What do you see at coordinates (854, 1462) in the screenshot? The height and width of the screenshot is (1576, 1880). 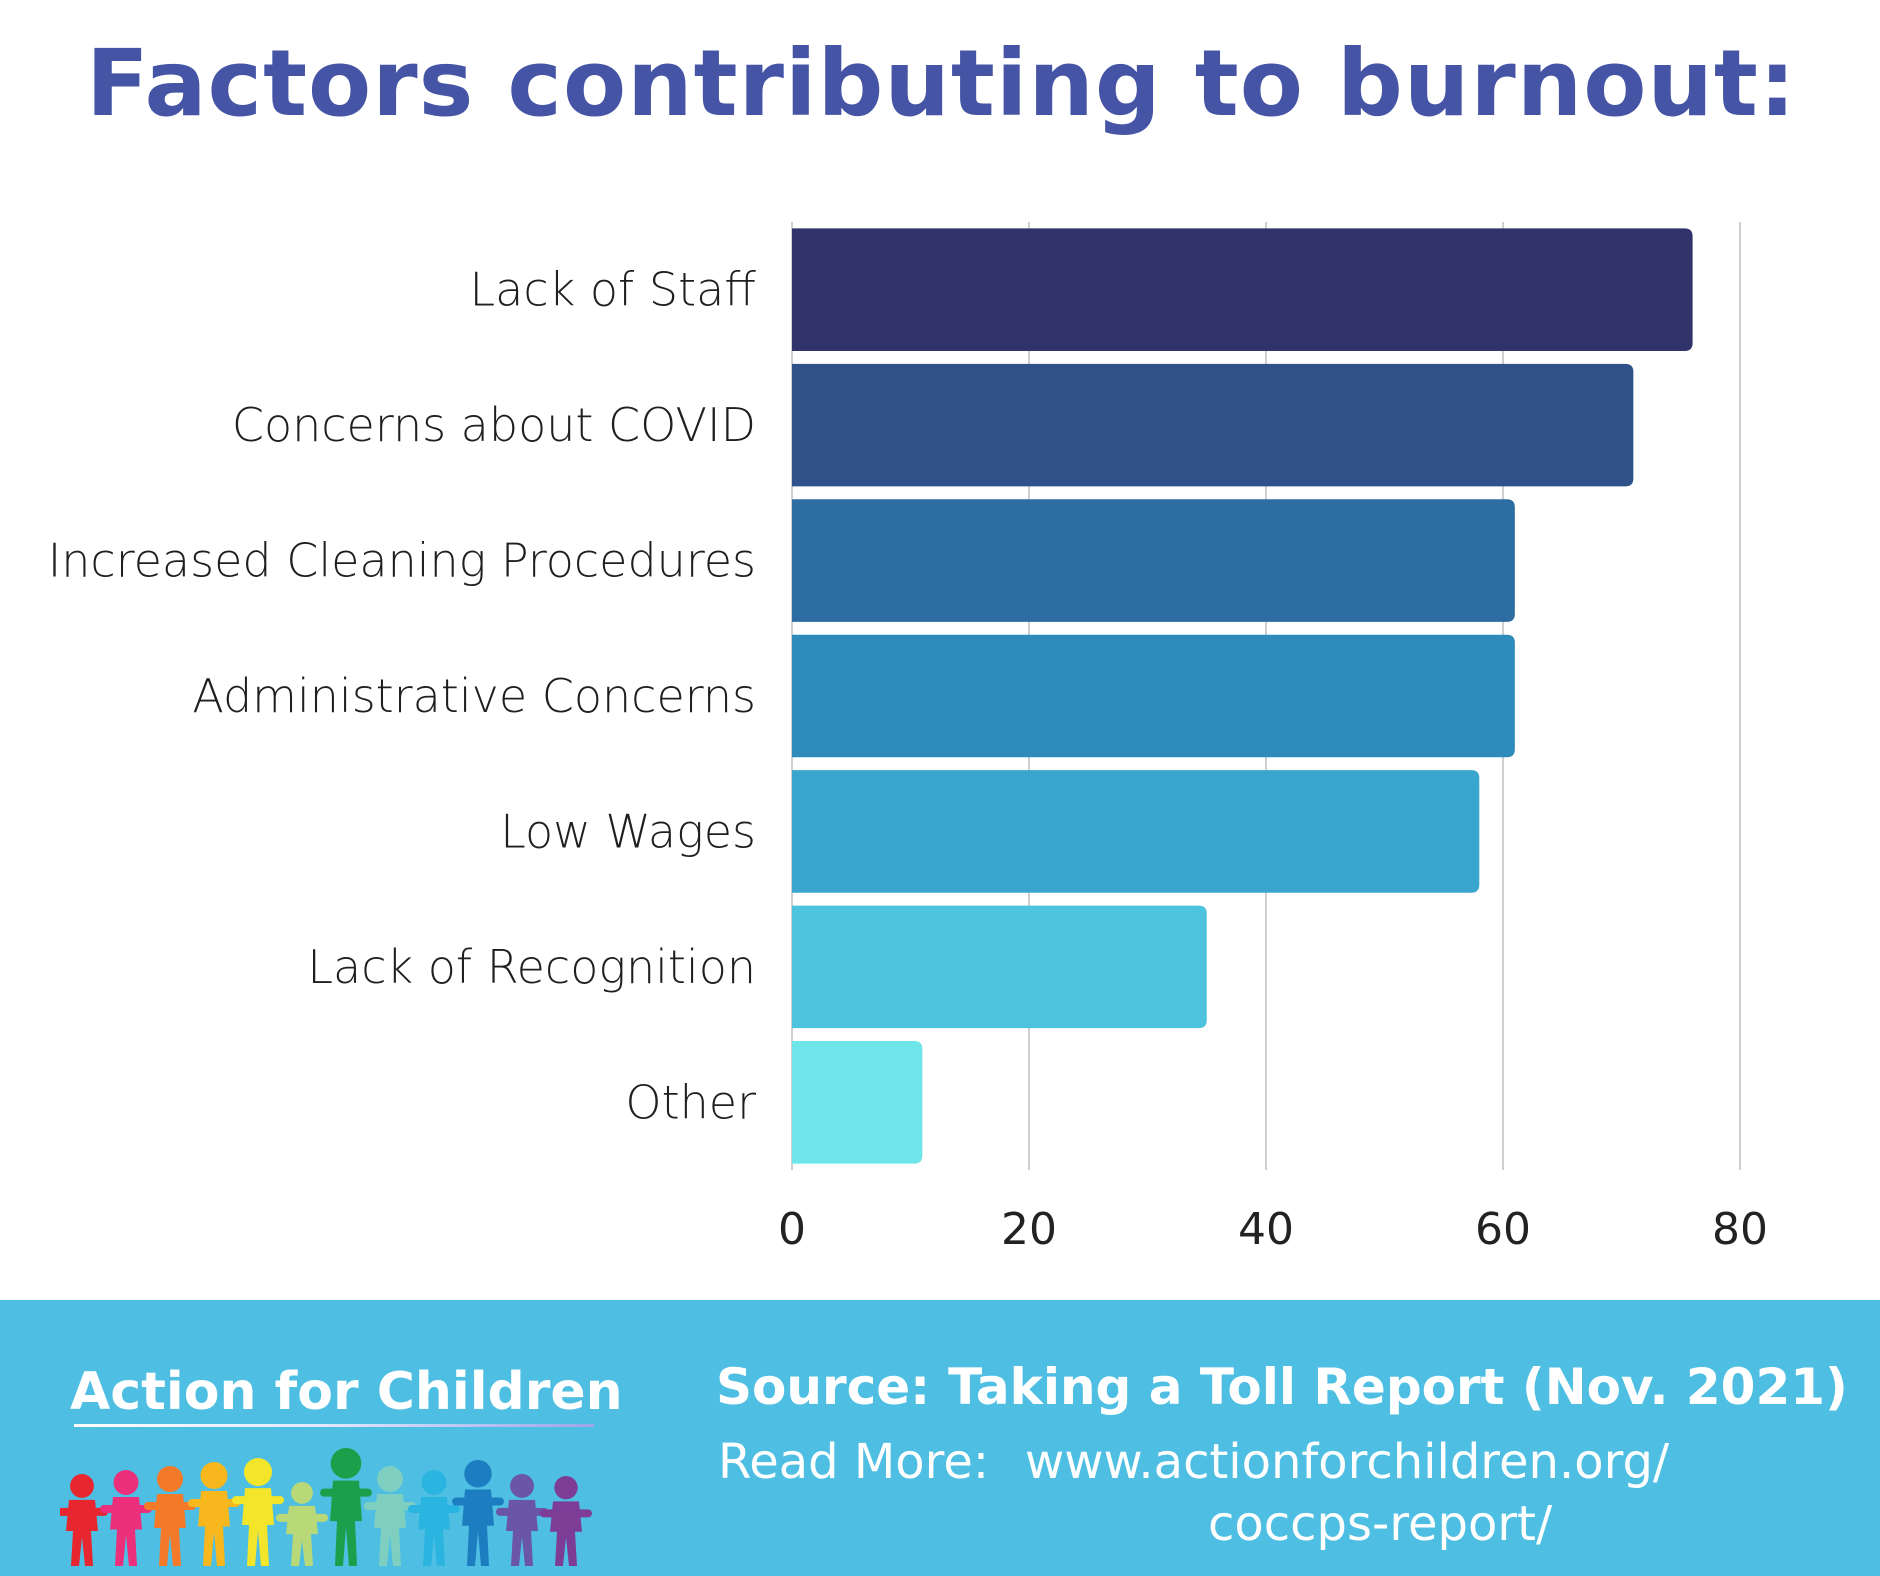 I see `read-more-label: Read More:` at bounding box center [854, 1462].